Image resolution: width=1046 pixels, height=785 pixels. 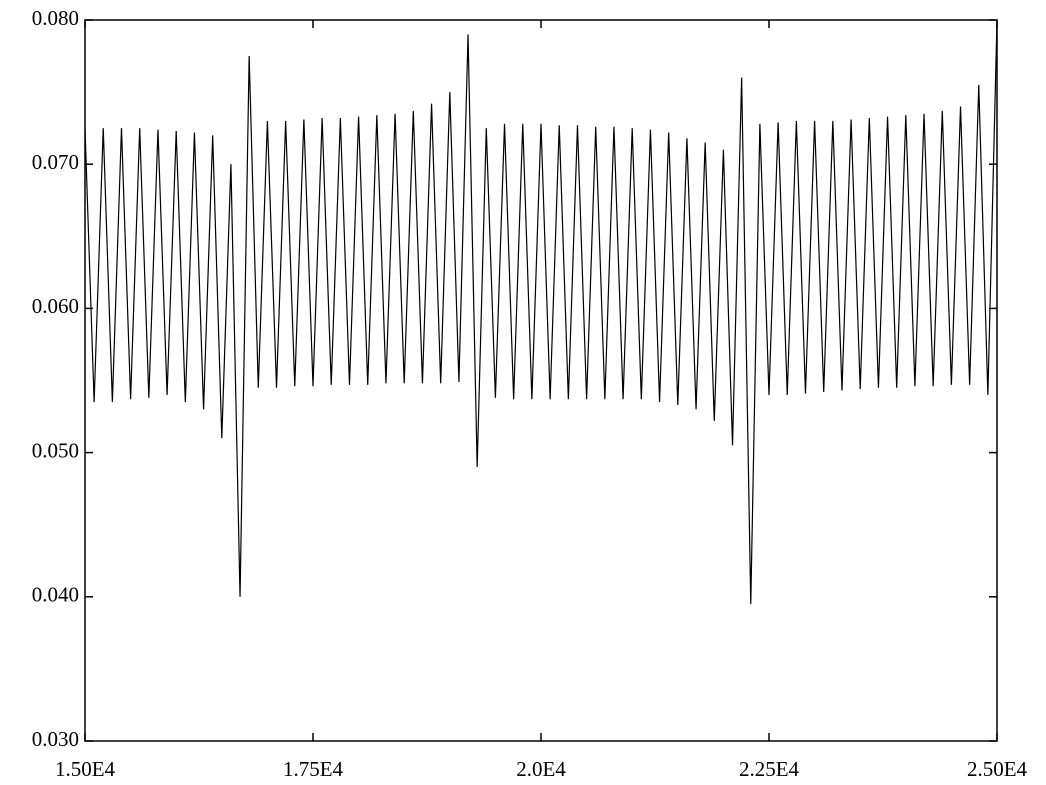 I want to click on y-tick-label: 0.070, so click(x=55, y=162).